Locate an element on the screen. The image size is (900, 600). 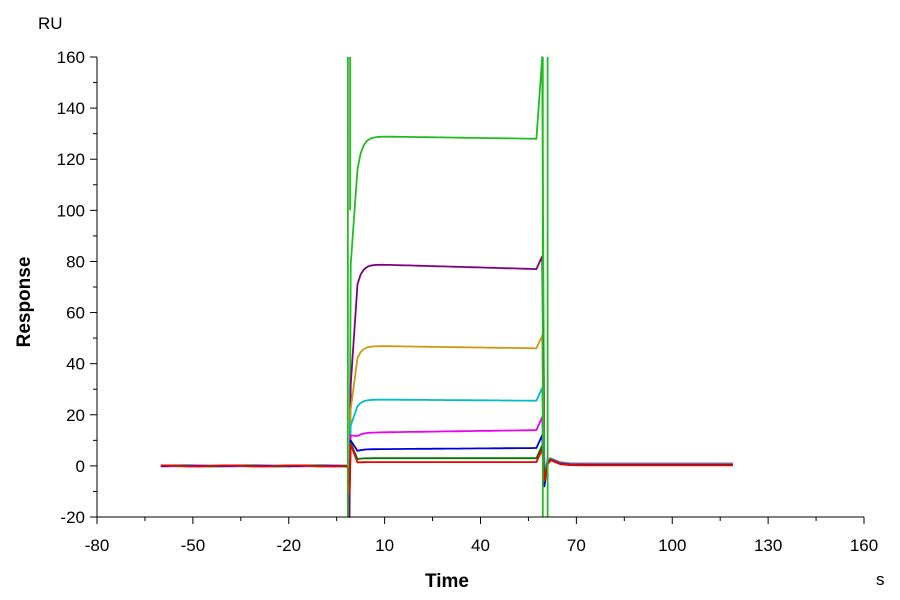
y-tick-label: -20 is located at coordinates (72, 517).